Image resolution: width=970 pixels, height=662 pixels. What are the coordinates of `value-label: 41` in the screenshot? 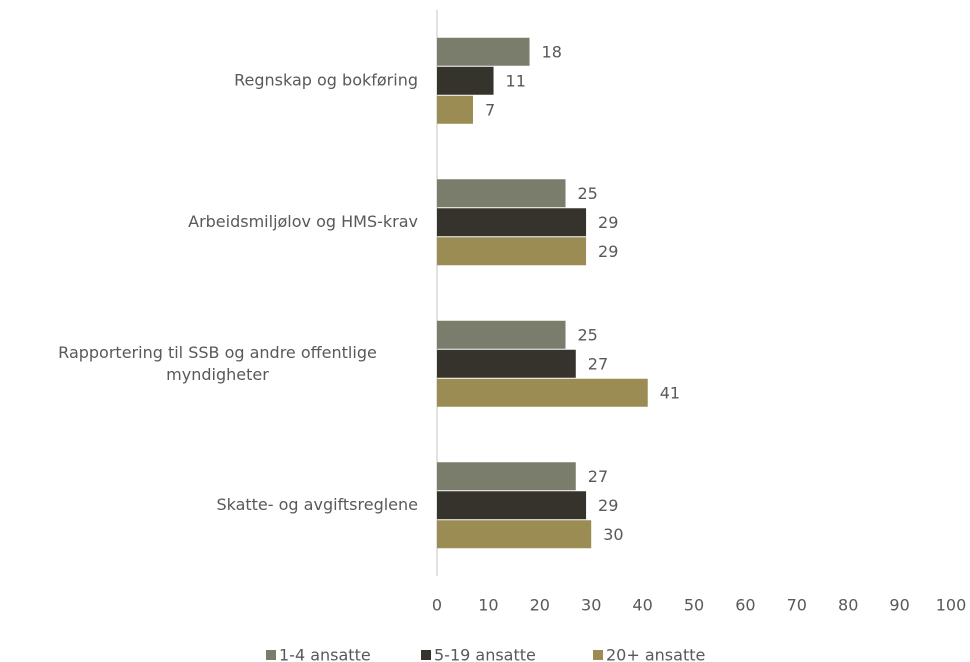 It's located at (670, 392).